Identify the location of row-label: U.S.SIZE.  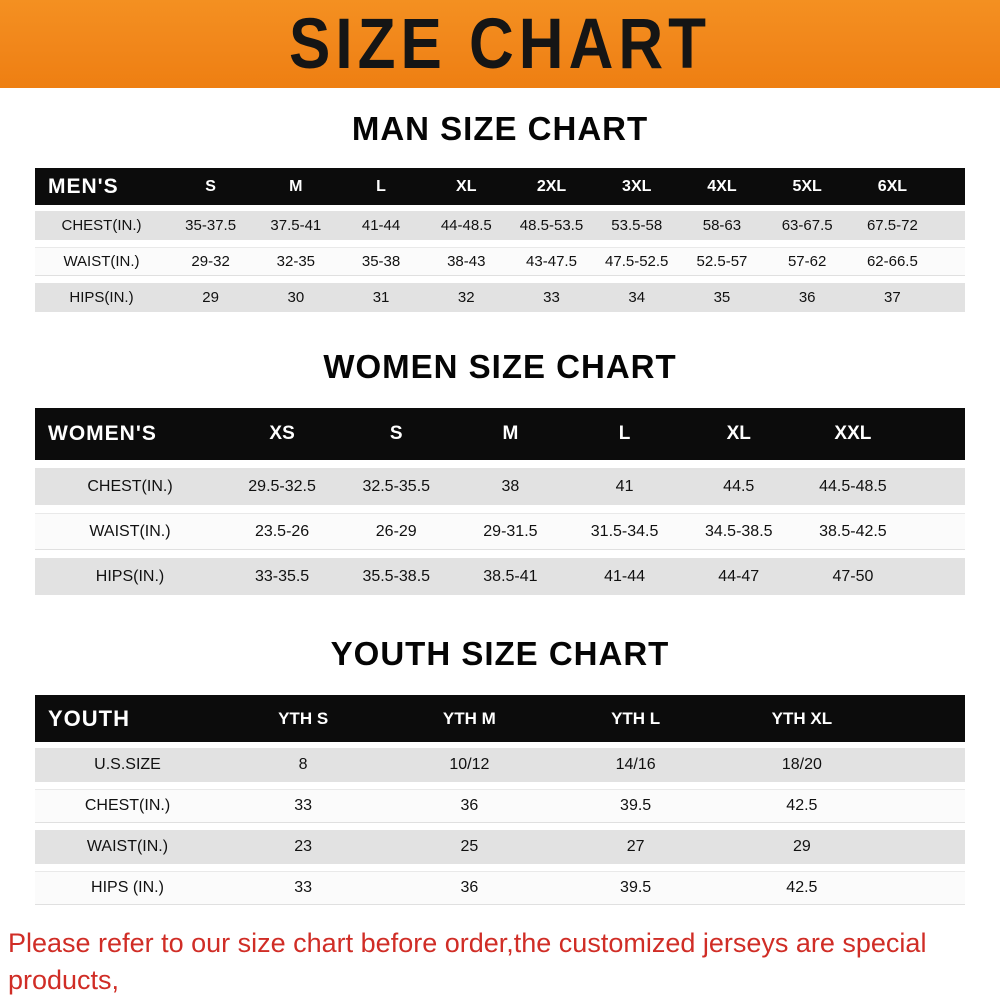
(127, 764).